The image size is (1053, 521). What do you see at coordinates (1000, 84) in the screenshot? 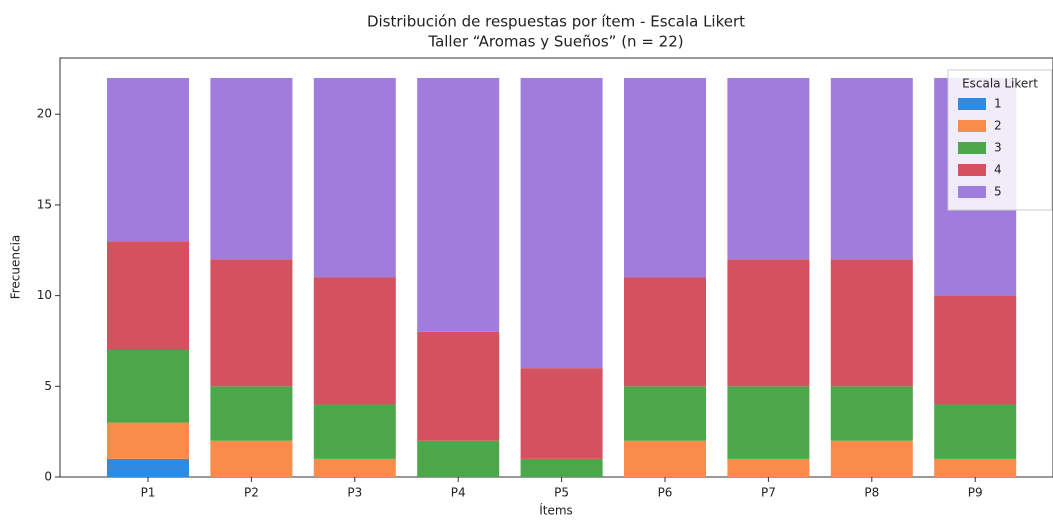
I see `legend-title: Escala Likert` at bounding box center [1000, 84].